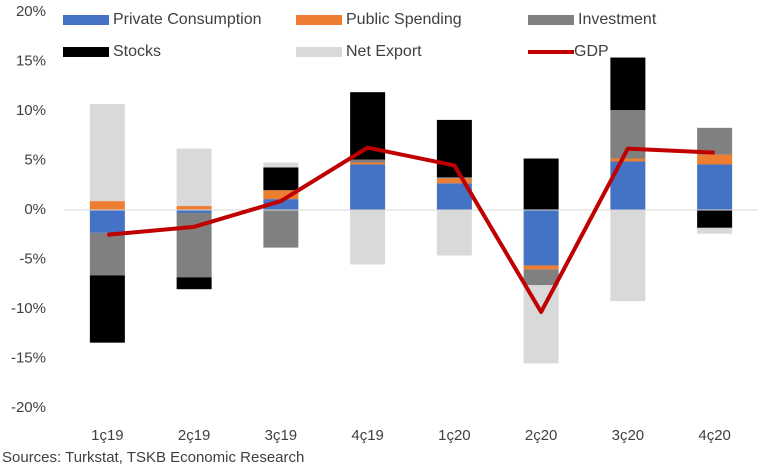 The width and height of the screenshot is (761, 470). Describe the element at coordinates (31, 110) in the screenshot. I see `y-tick-label: 10%` at that location.